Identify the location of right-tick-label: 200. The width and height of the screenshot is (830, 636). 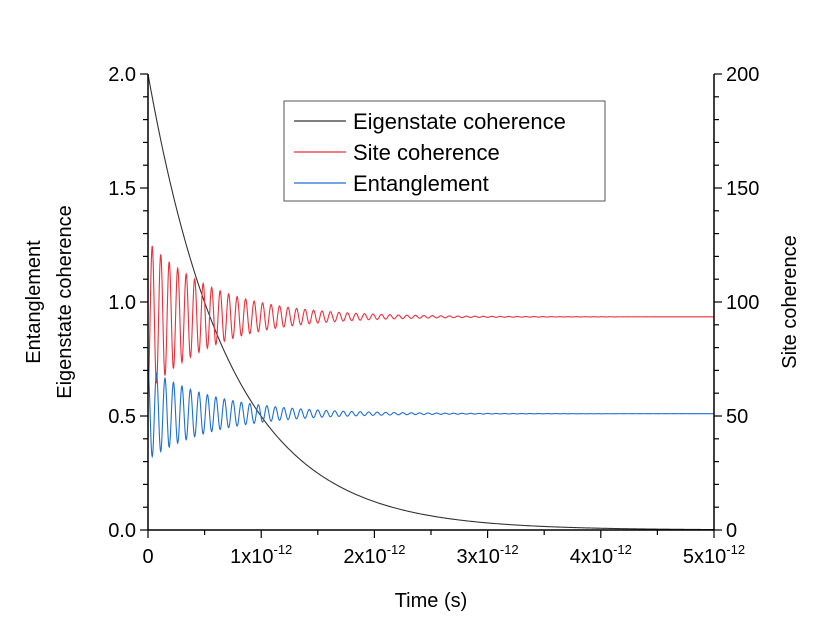
(742, 75).